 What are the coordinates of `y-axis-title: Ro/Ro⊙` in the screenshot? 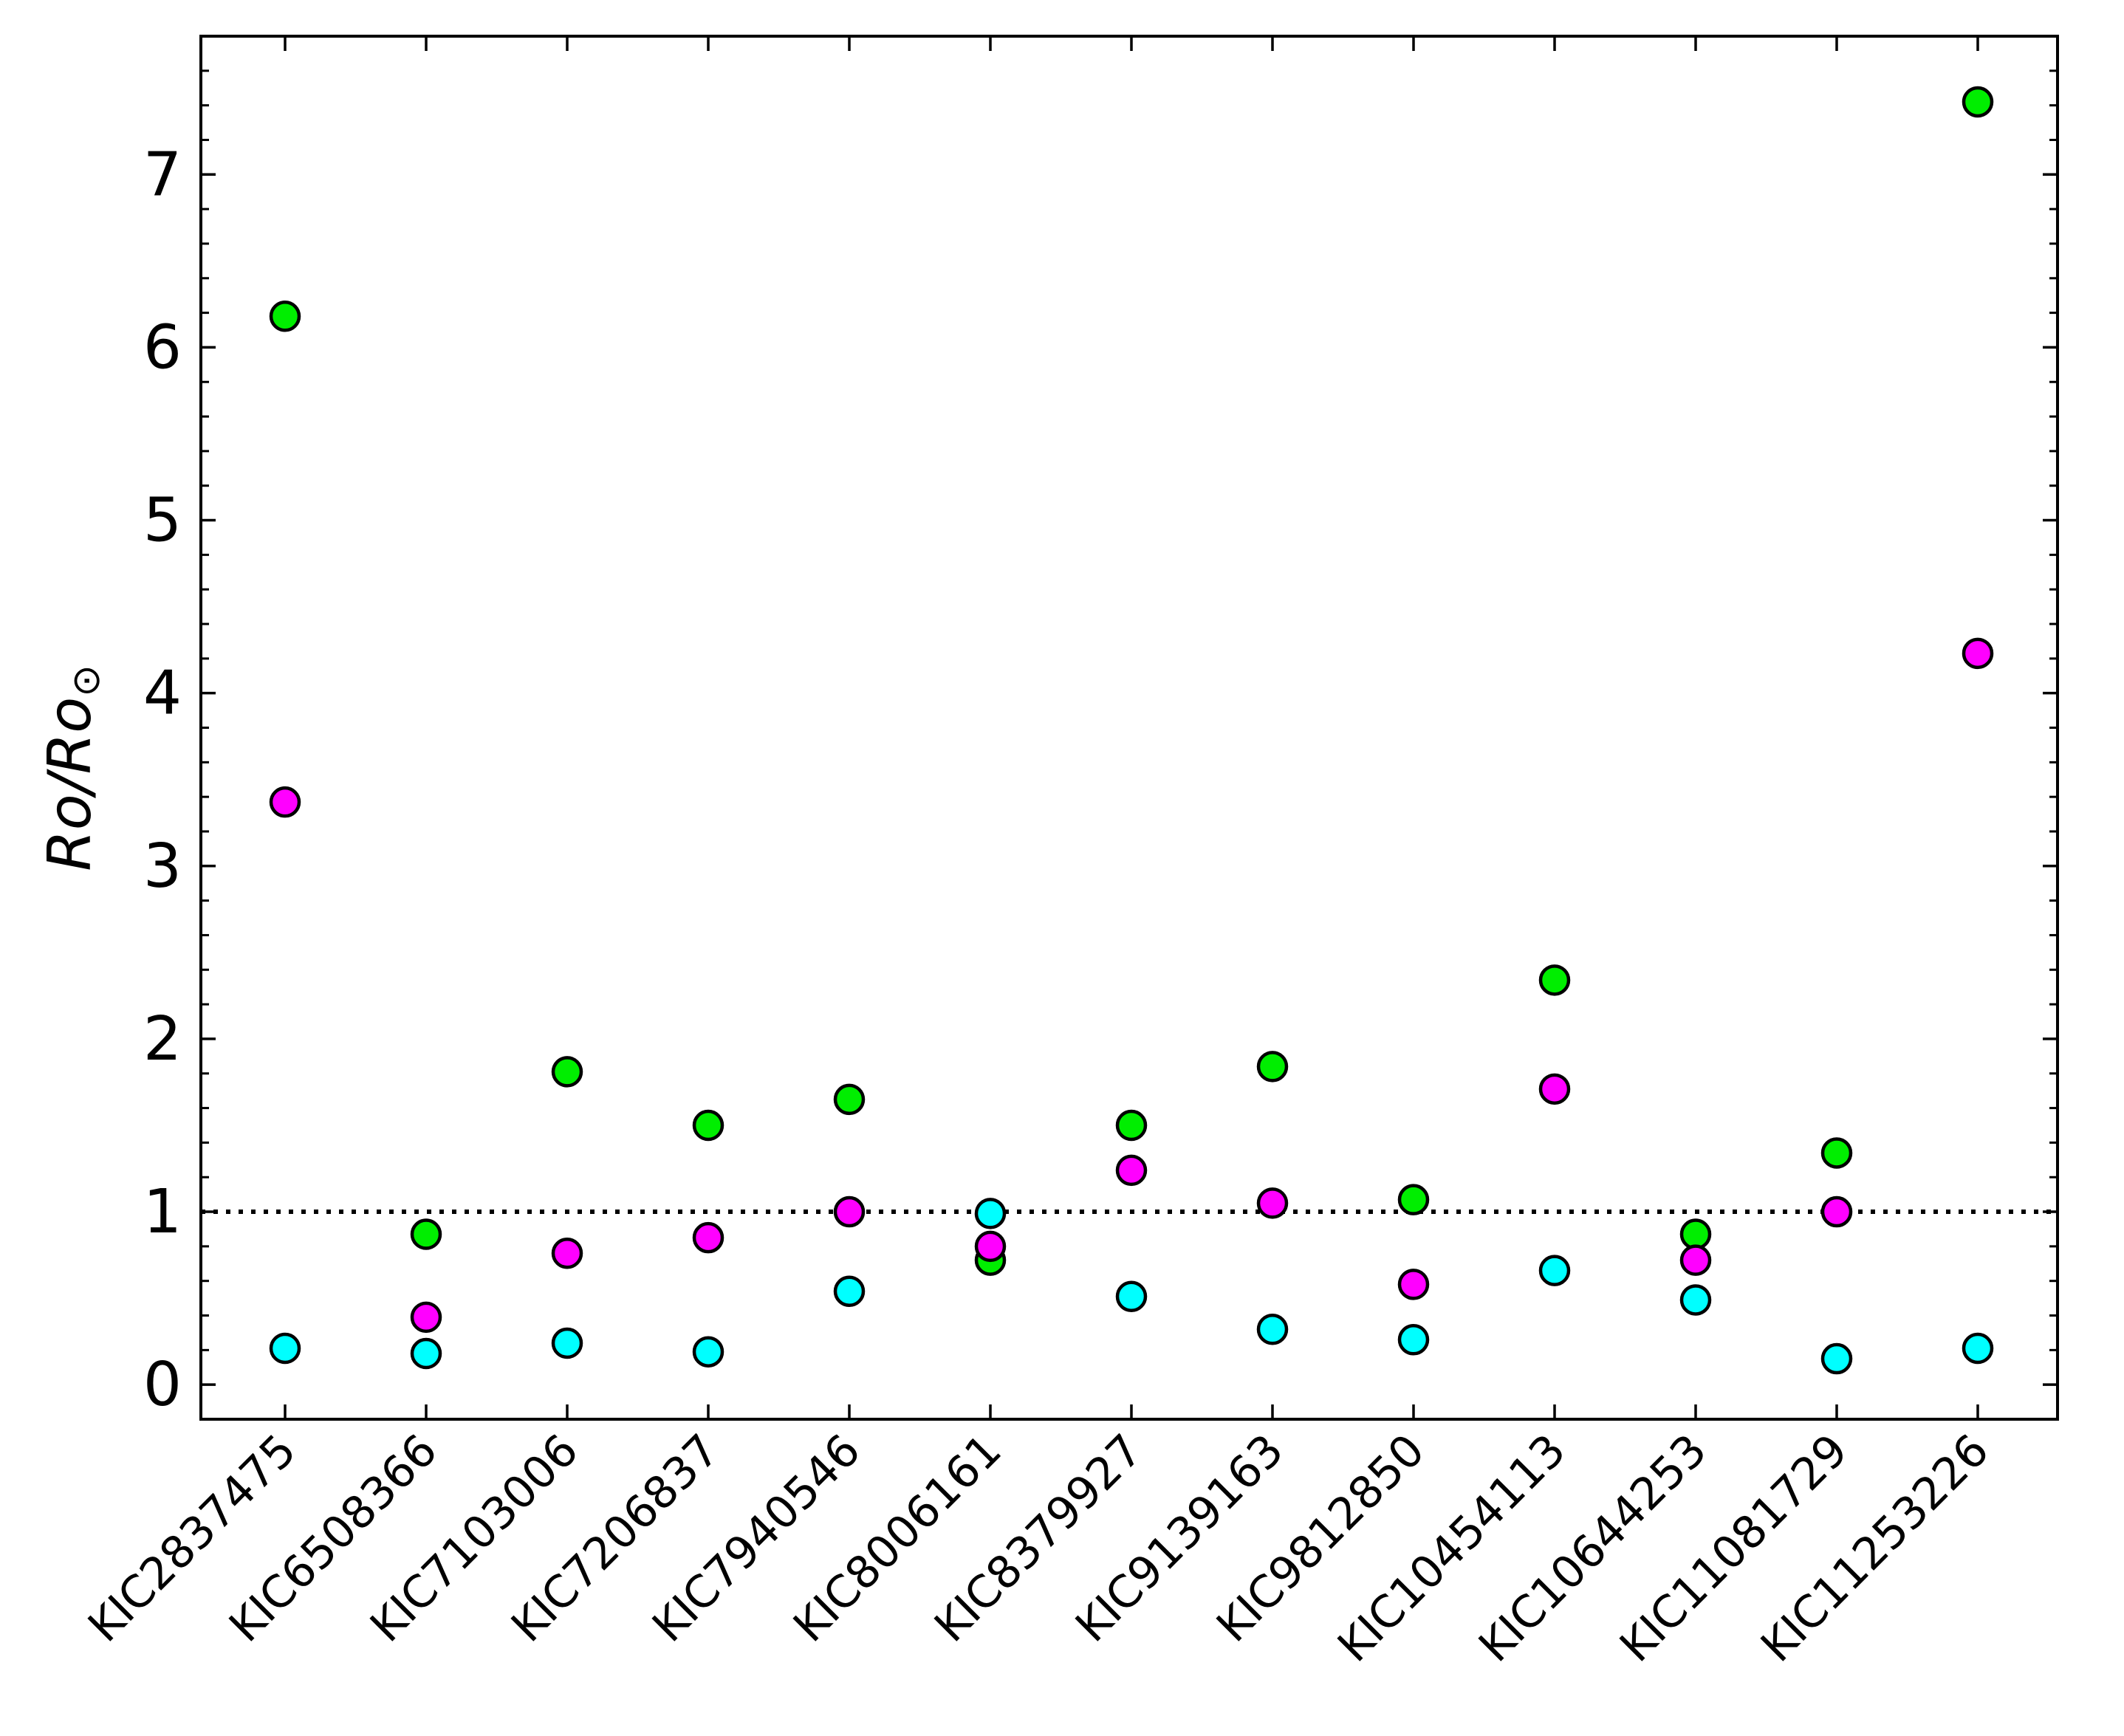 It's located at (72, 768).